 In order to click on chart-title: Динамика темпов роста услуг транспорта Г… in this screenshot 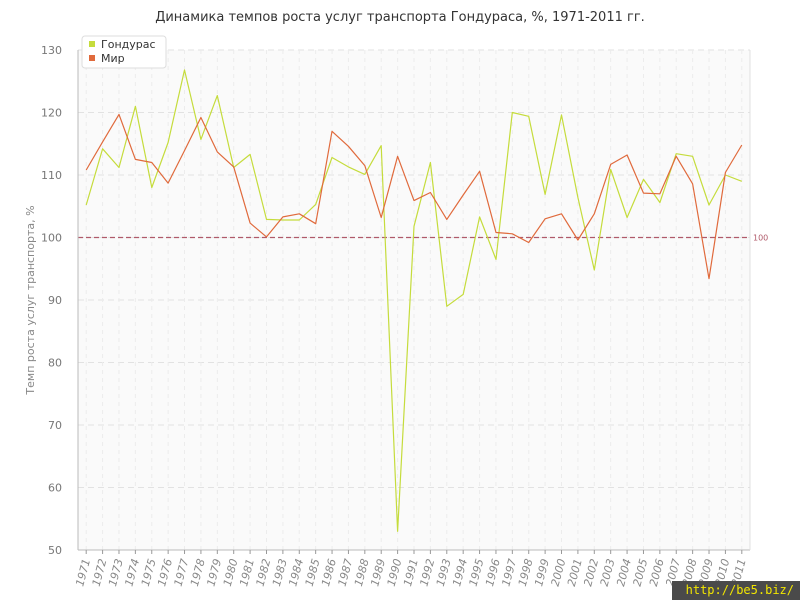, I will do `click(400, 17)`.